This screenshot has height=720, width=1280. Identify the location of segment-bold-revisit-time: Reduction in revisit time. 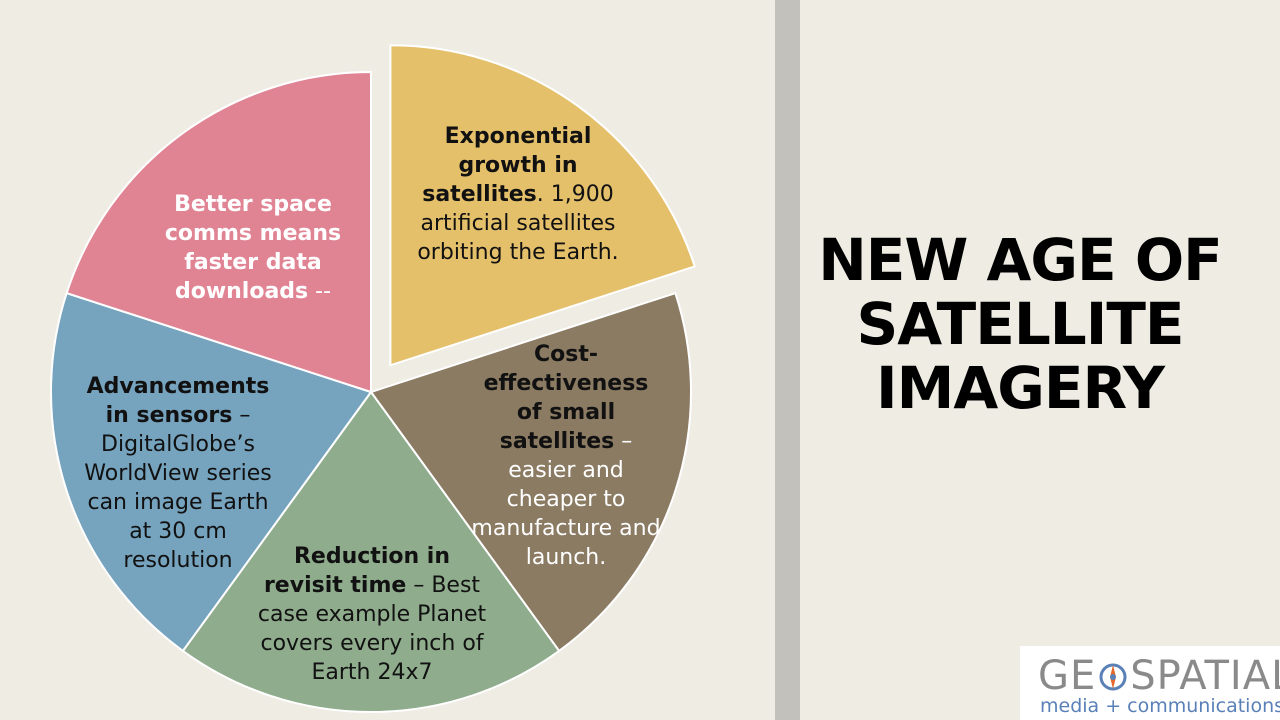
(356, 571).